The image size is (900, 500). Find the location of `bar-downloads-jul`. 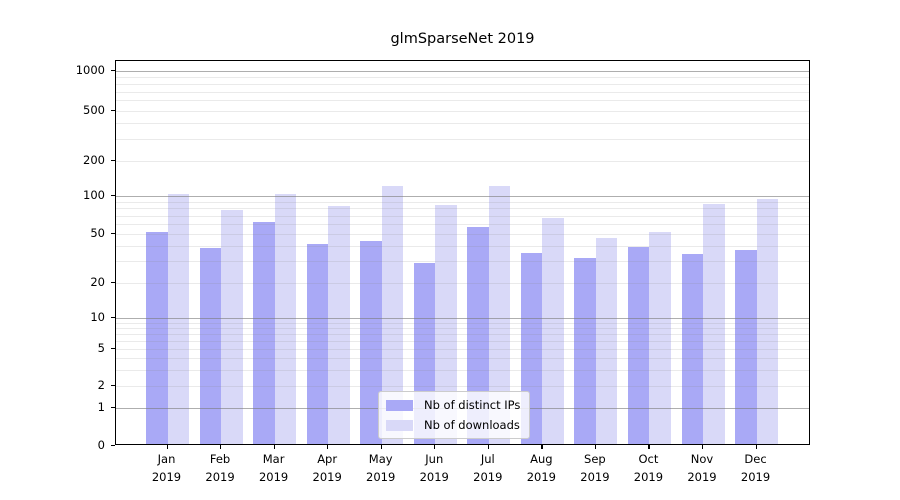

bar-downloads-jul is located at coordinates (499, 314).